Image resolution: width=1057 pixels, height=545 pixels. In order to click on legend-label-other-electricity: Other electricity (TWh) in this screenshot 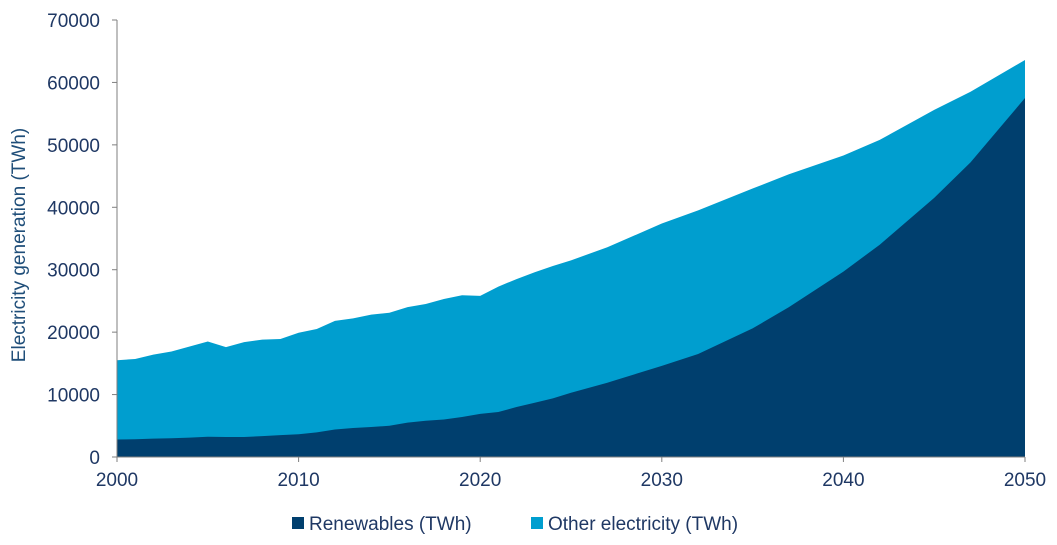, I will do `click(643, 524)`.